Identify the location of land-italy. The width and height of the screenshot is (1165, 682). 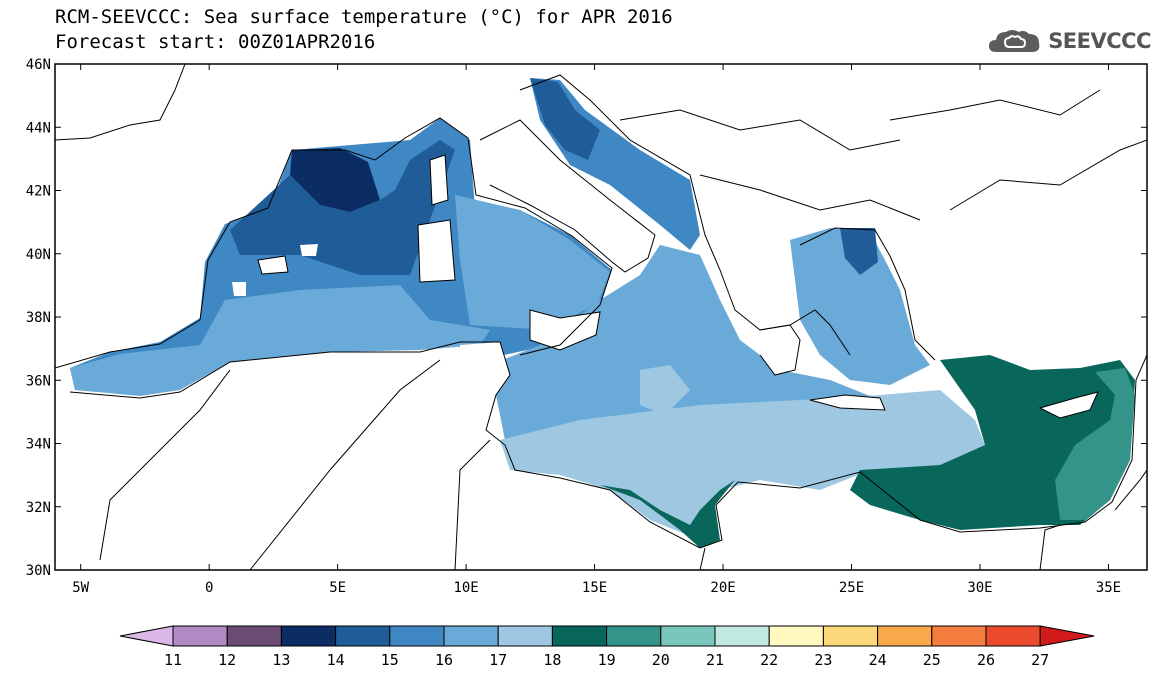
(567, 196).